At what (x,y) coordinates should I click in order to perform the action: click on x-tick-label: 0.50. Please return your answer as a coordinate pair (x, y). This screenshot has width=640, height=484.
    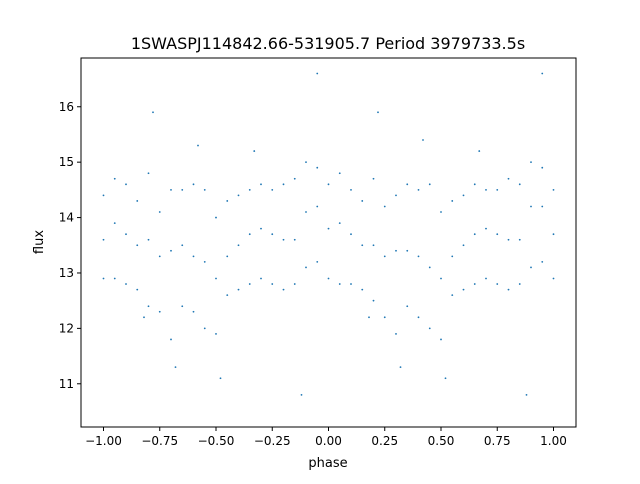
    Looking at the image, I should click on (441, 441).